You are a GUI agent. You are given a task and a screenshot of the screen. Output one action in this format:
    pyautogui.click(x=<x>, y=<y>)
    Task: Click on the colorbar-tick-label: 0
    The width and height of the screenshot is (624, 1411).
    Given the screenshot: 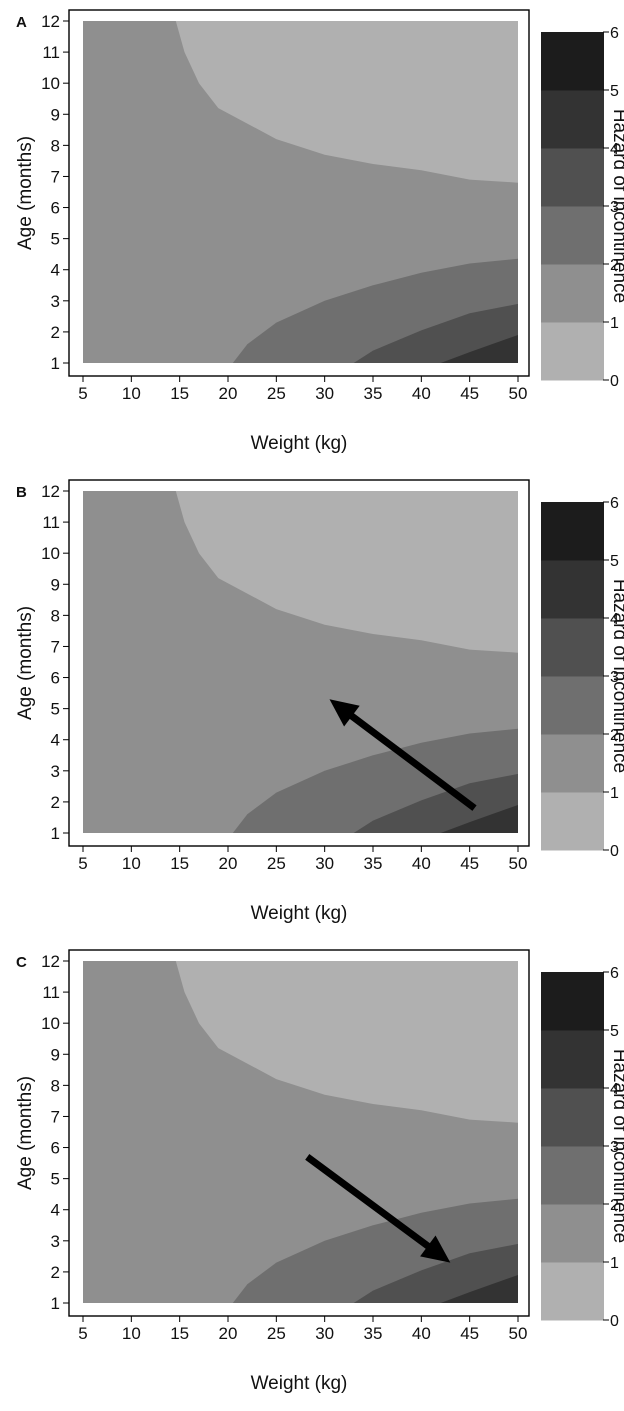 What is the action you would take?
    pyautogui.click(x=614, y=1321)
    